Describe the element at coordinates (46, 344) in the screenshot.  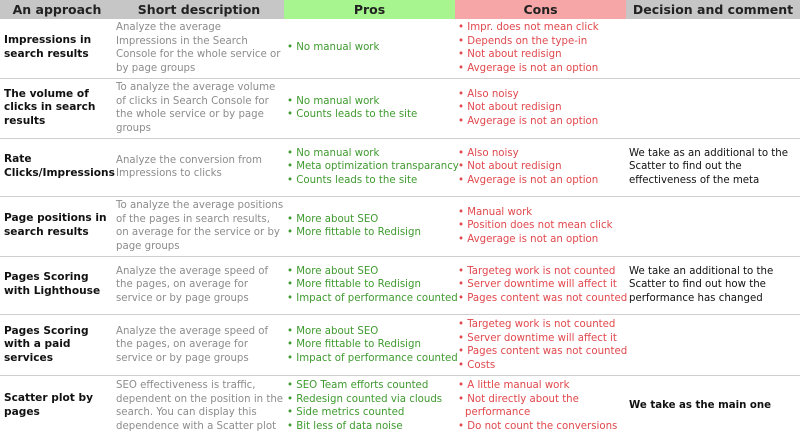
I see `approach-text: Pages Scoring with a paid services` at that location.